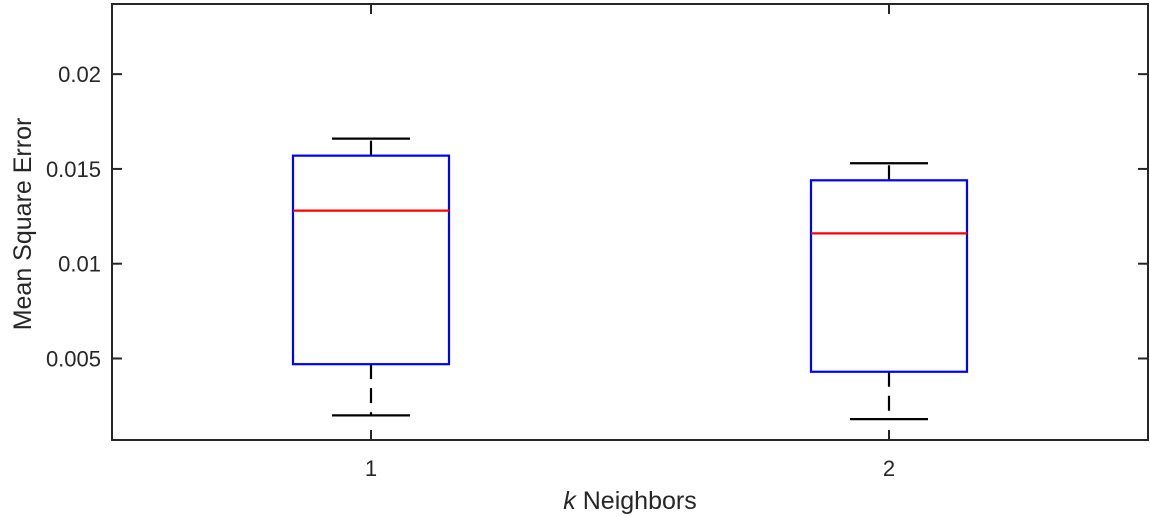  I want to click on x-axis-label: k Neighbors, so click(629, 501).